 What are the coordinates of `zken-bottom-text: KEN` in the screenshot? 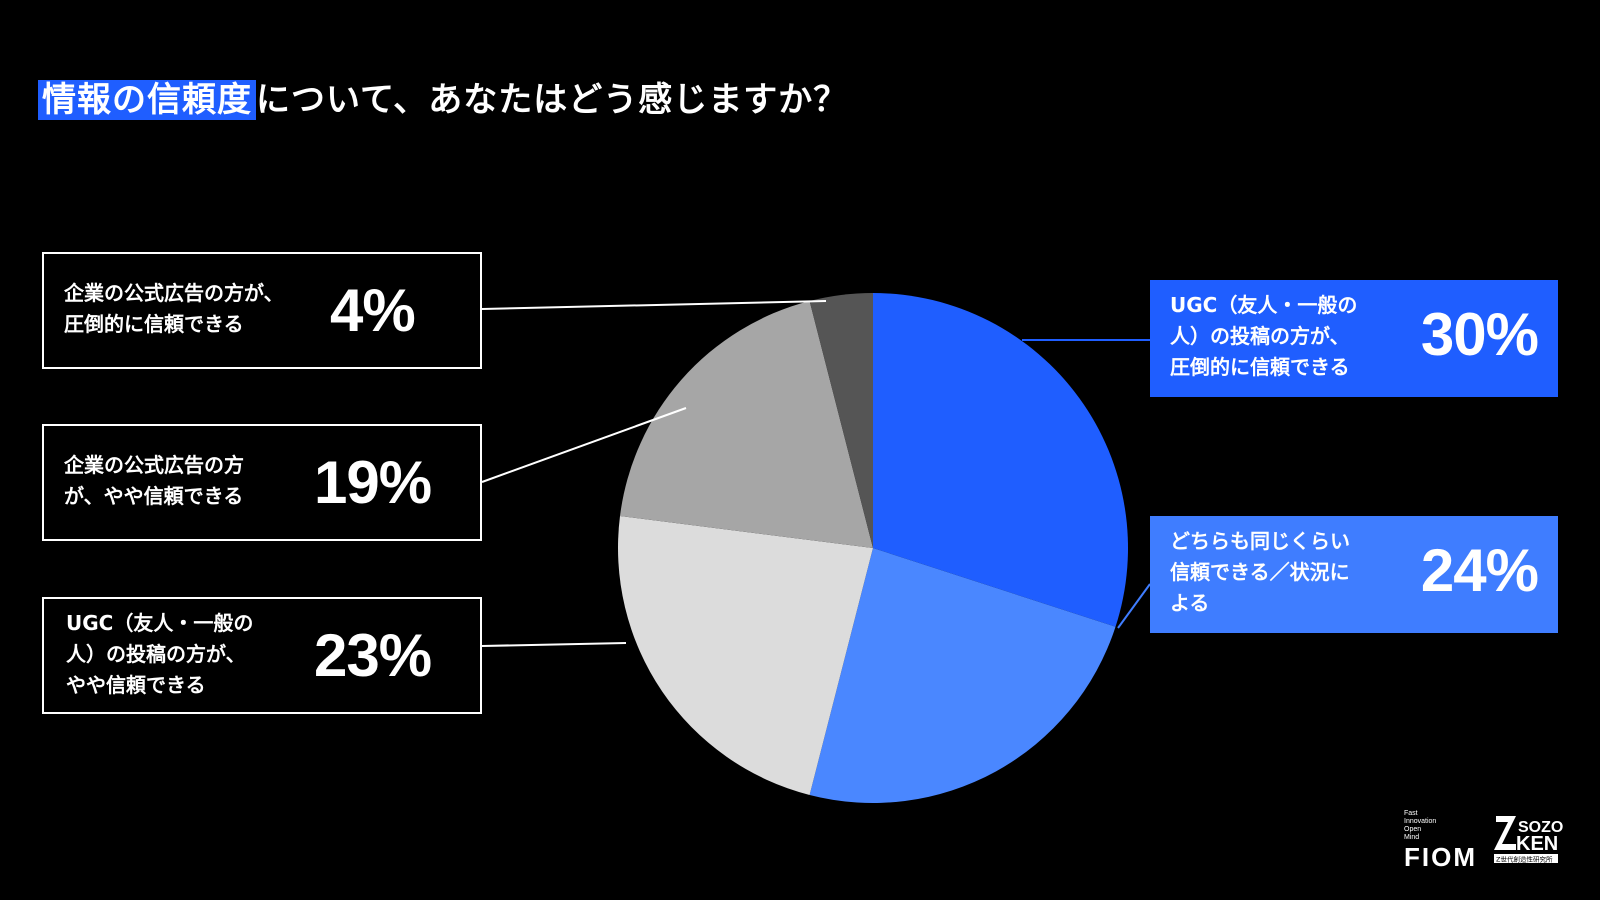 It's located at (1537, 844).